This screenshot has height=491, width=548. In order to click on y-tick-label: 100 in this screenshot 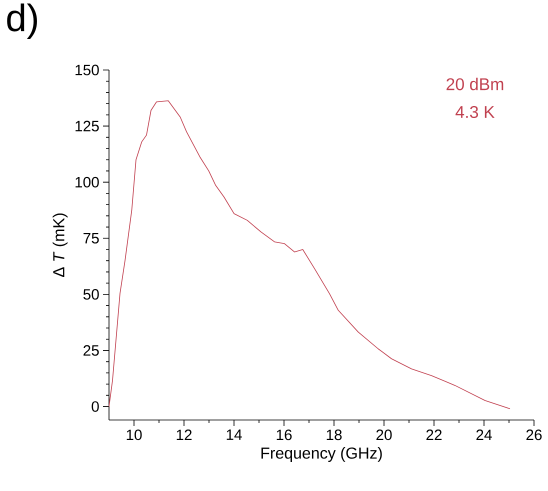, I will do `click(87, 182)`.